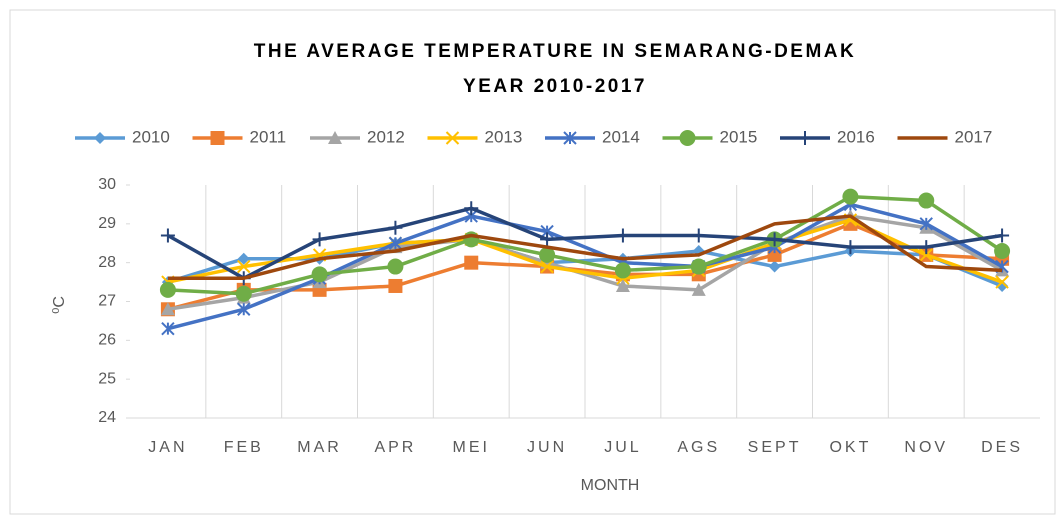 This screenshot has height=516, width=1057. I want to click on x-tick-label: MEI, so click(471, 447).